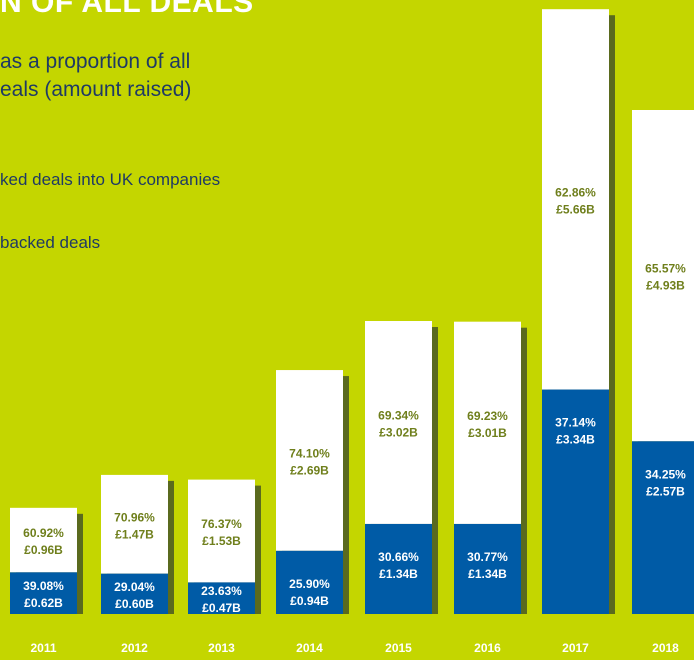 The width and height of the screenshot is (694, 660). What do you see at coordinates (127, 9) in the screenshot?
I see `chart-title: N OF ALL DEALS` at bounding box center [127, 9].